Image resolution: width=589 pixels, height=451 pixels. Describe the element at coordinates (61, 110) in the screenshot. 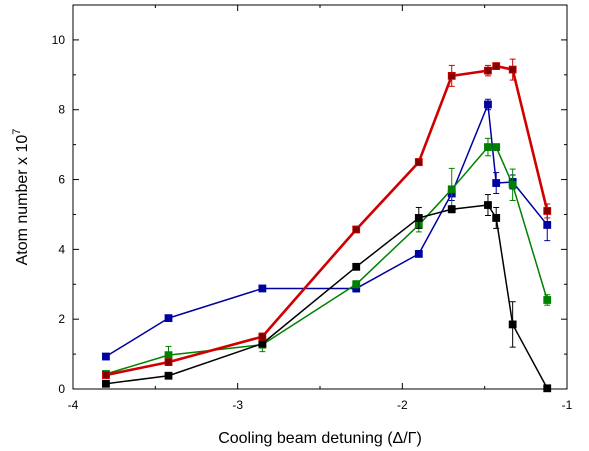

I see `y-tick-label: 8` at that location.